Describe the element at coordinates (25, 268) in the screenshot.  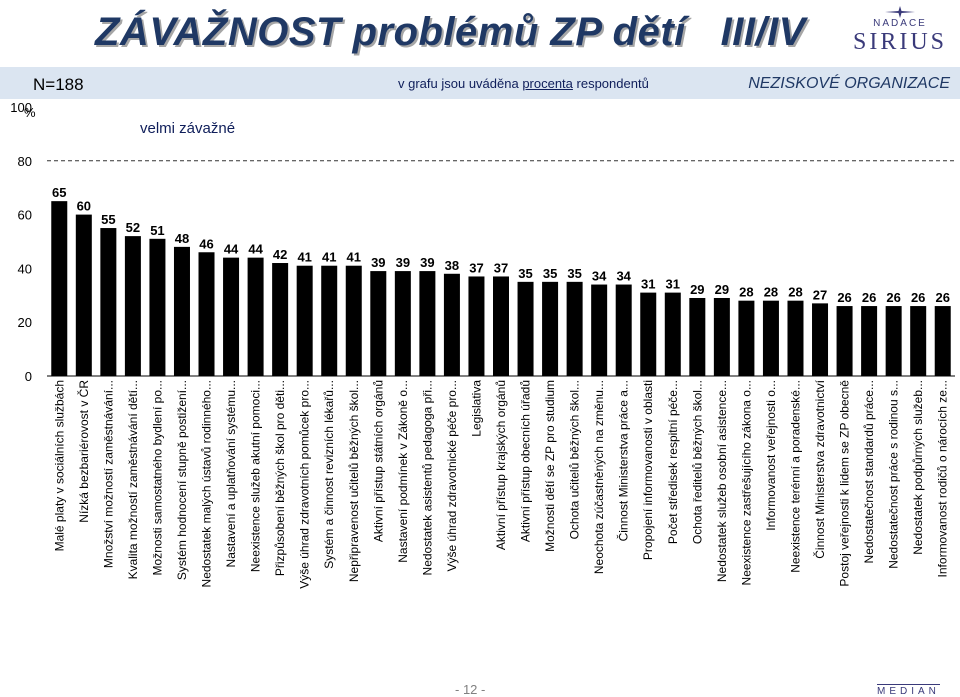
I see `y-tick-label: 40` at that location.